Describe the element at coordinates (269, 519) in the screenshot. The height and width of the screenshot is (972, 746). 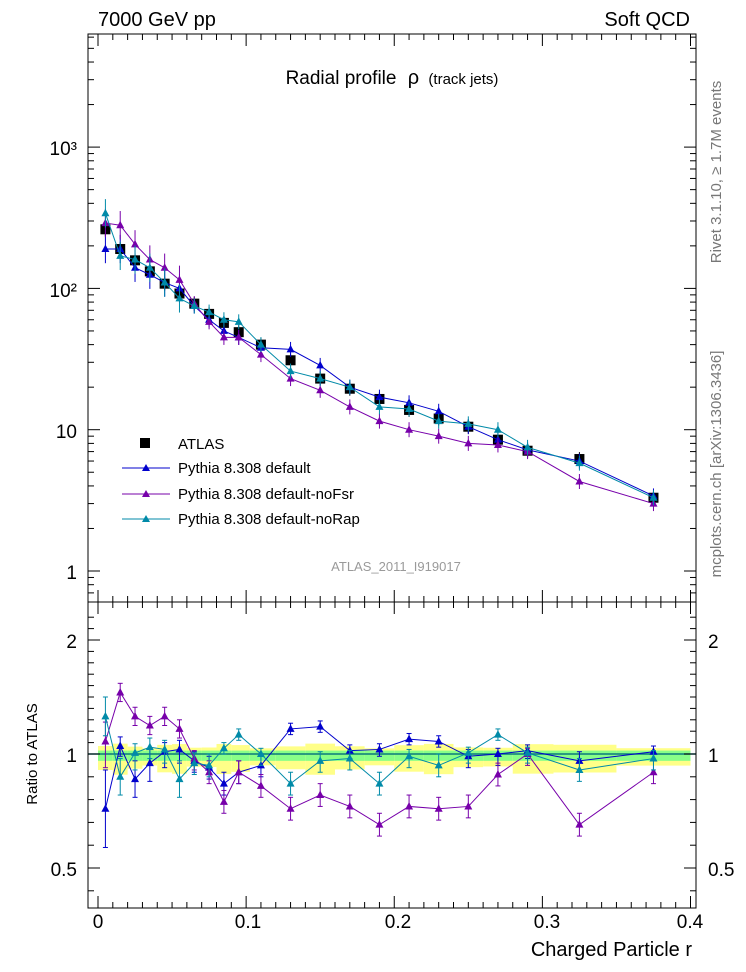
I see `legend-label: Pythia 8.308 default-noRap` at that location.